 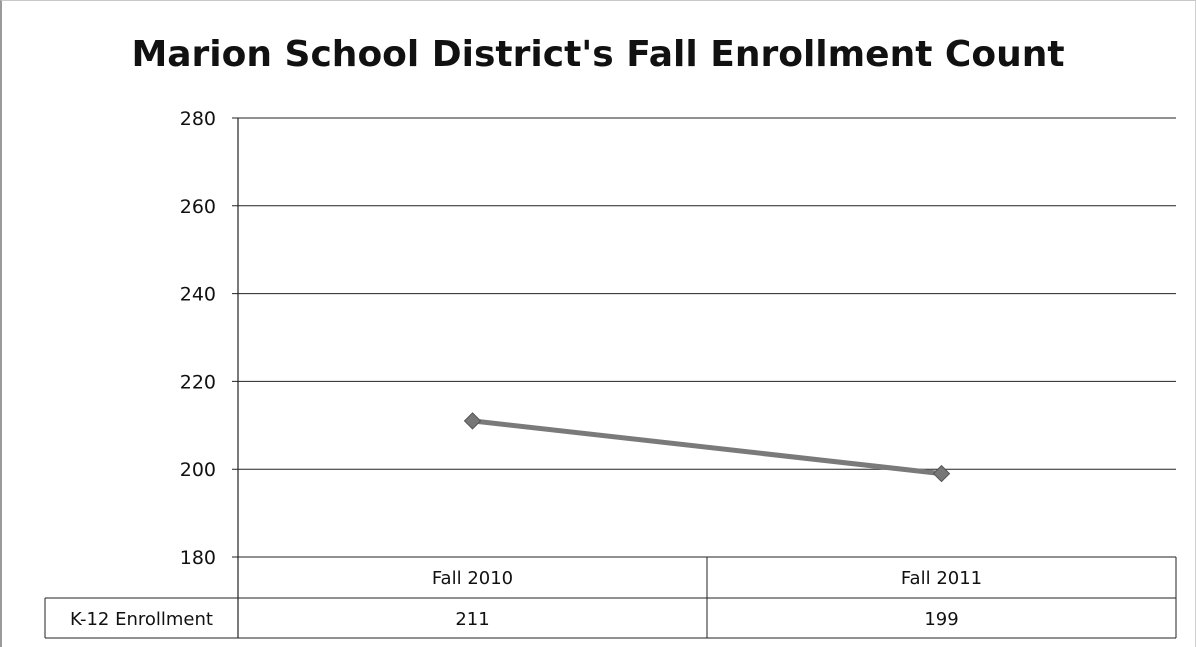 I want to click on y-tick-label: 220, so click(x=198, y=382).